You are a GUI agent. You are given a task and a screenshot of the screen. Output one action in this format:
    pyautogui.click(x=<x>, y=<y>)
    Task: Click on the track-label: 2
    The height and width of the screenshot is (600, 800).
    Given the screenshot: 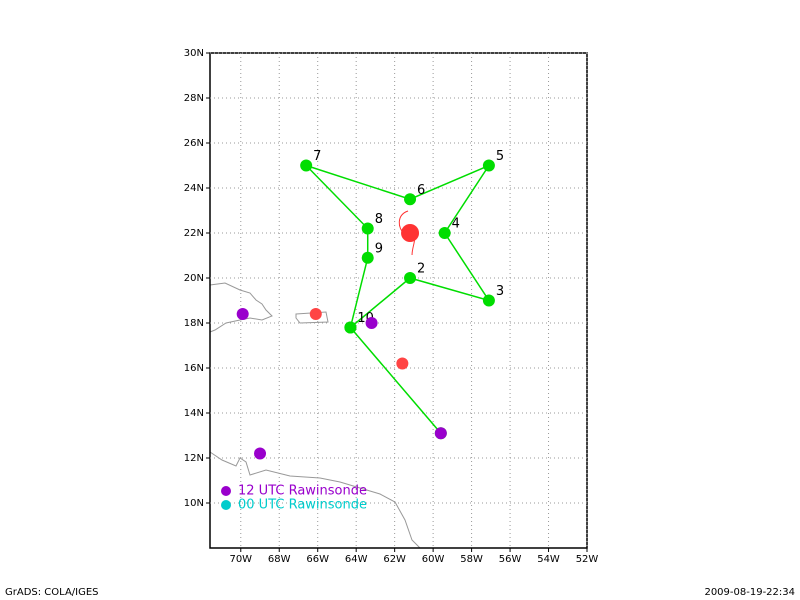 What is the action you would take?
    pyautogui.click(x=421, y=269)
    